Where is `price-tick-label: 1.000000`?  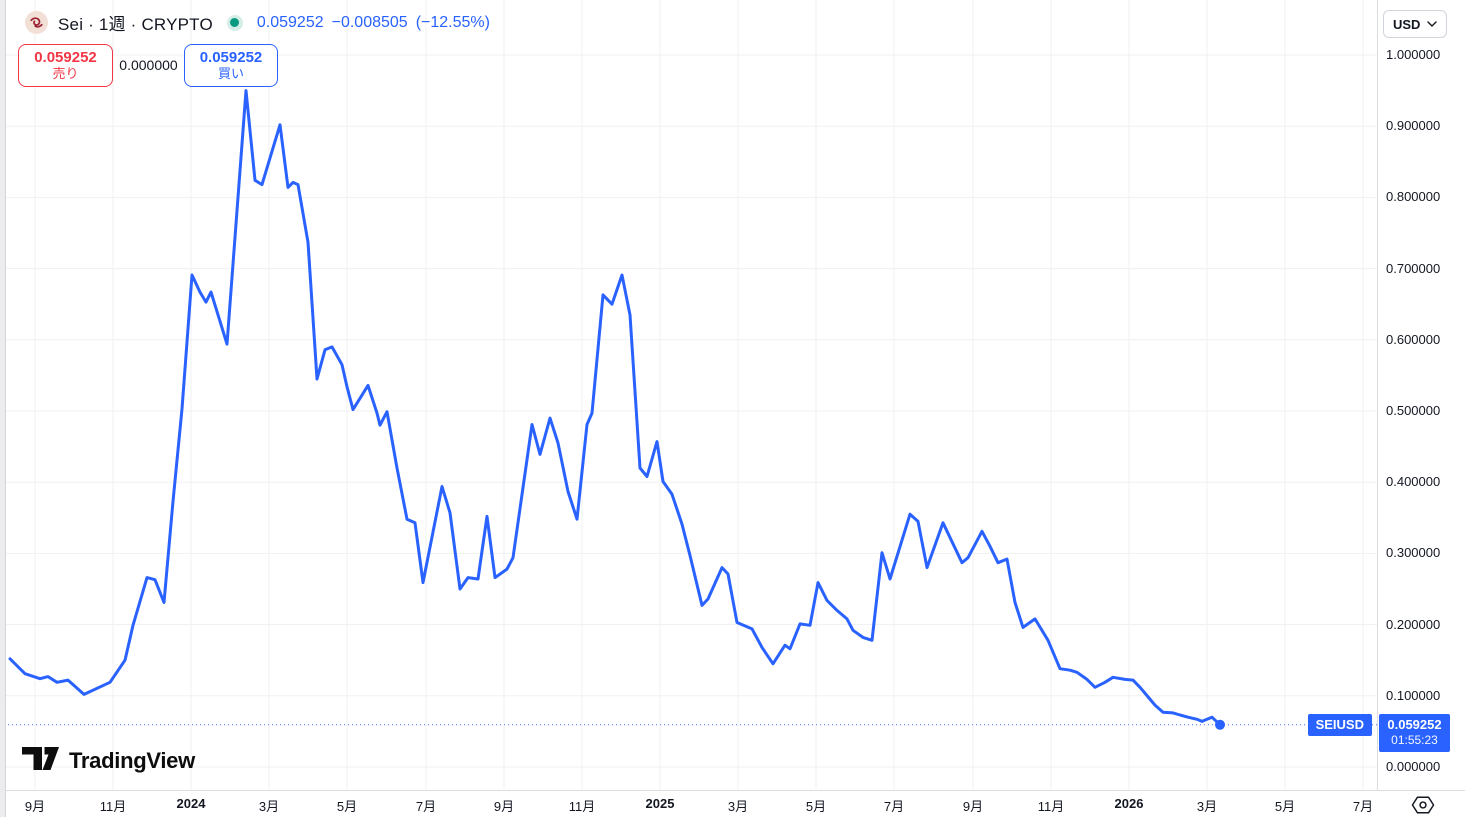 price-tick-label: 1.000000 is located at coordinates (1413, 54).